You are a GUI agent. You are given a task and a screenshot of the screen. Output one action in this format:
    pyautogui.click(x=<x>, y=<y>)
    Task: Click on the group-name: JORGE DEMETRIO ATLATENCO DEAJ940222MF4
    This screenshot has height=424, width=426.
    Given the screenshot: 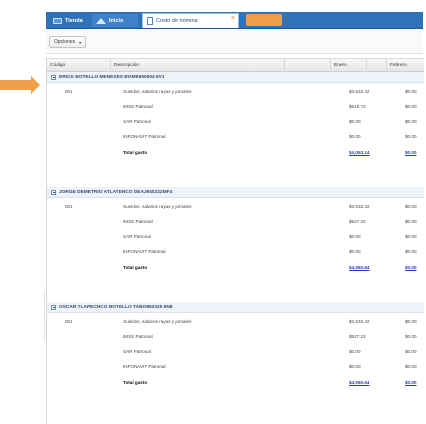 What is the action you would take?
    pyautogui.click(x=116, y=192)
    